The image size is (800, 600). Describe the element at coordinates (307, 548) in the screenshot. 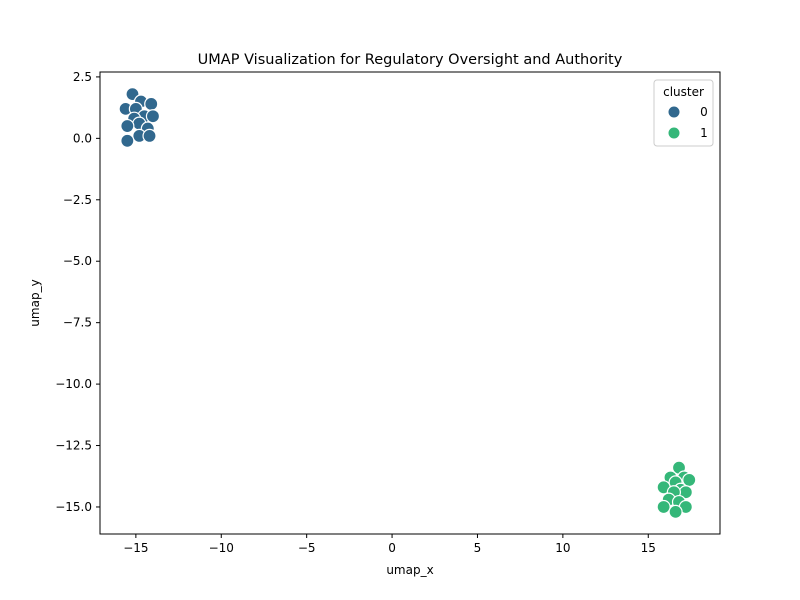

I see `x-tick-label: −5` at that location.